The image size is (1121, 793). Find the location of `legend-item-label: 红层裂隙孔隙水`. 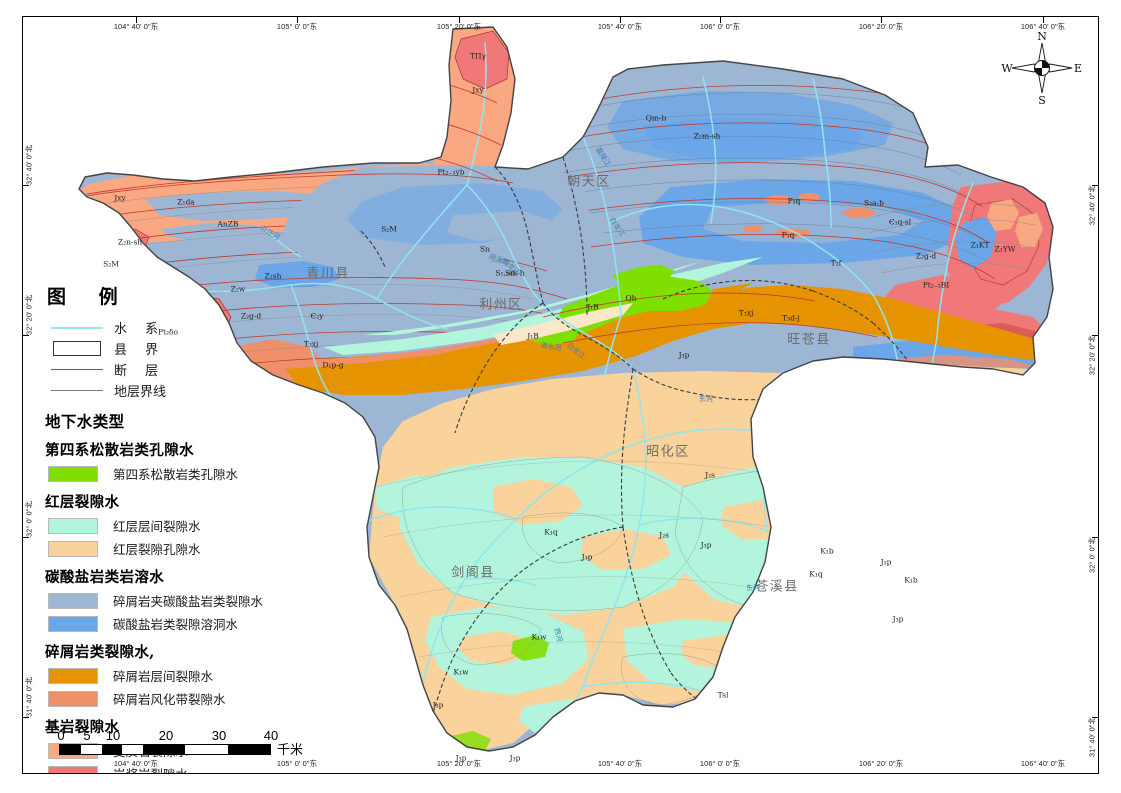

legend-item-label: 红层裂隙孔隙水 is located at coordinates (157, 549).